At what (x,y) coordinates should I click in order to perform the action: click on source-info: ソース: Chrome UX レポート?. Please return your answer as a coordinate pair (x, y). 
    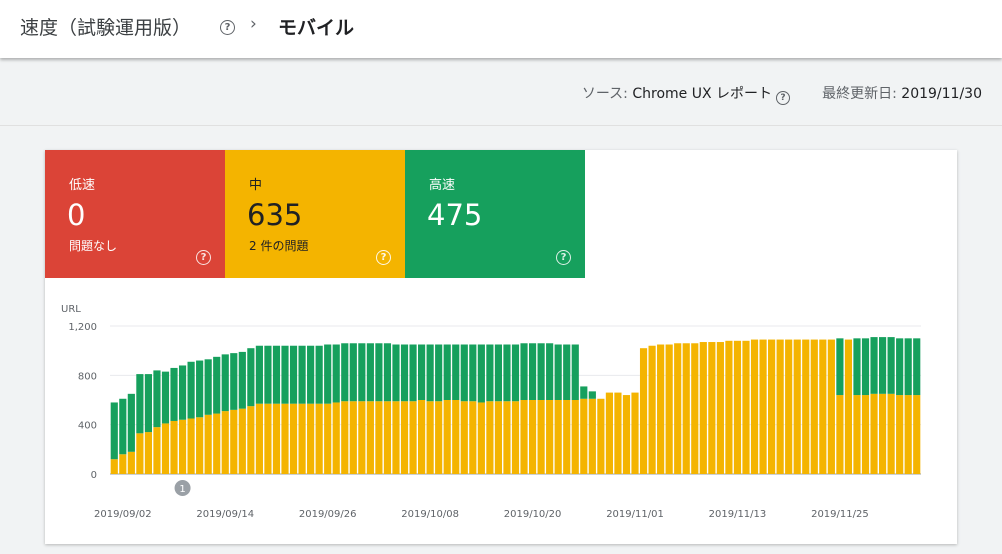
    Looking at the image, I should click on (686, 94).